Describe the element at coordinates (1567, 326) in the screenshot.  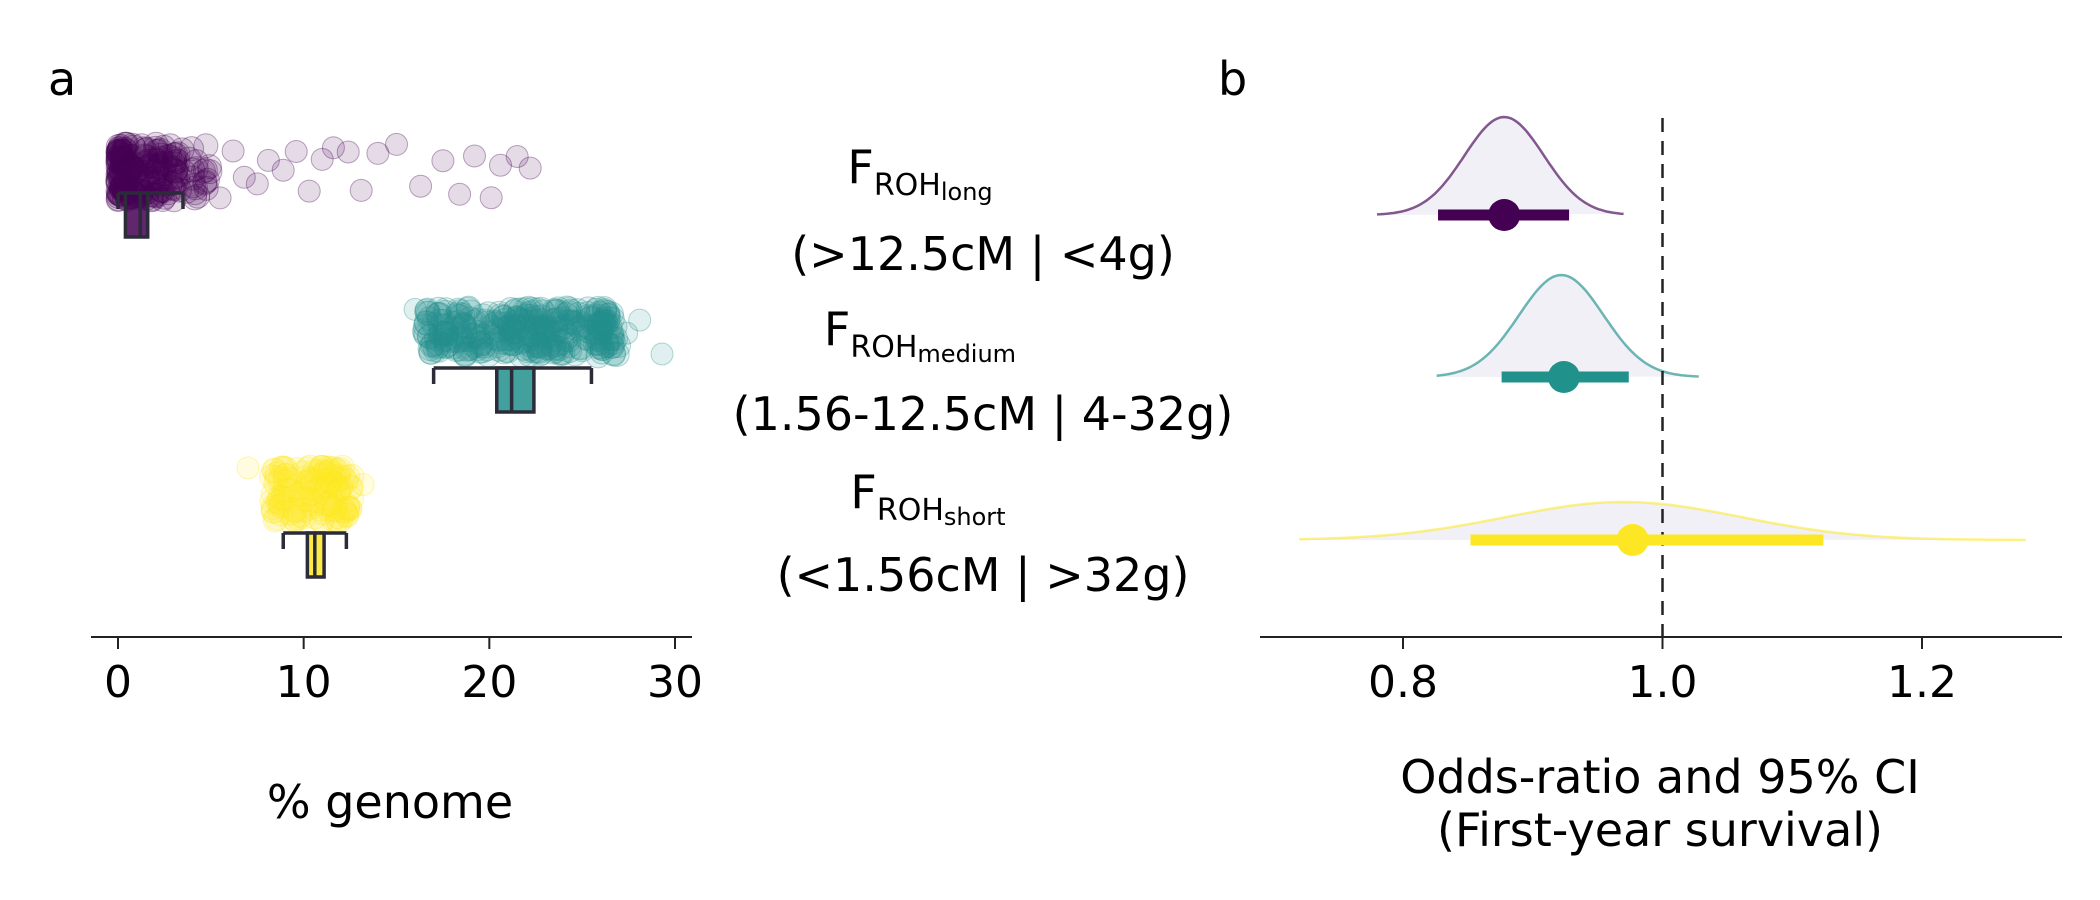
I see `density-fill-FROH_medium` at that location.